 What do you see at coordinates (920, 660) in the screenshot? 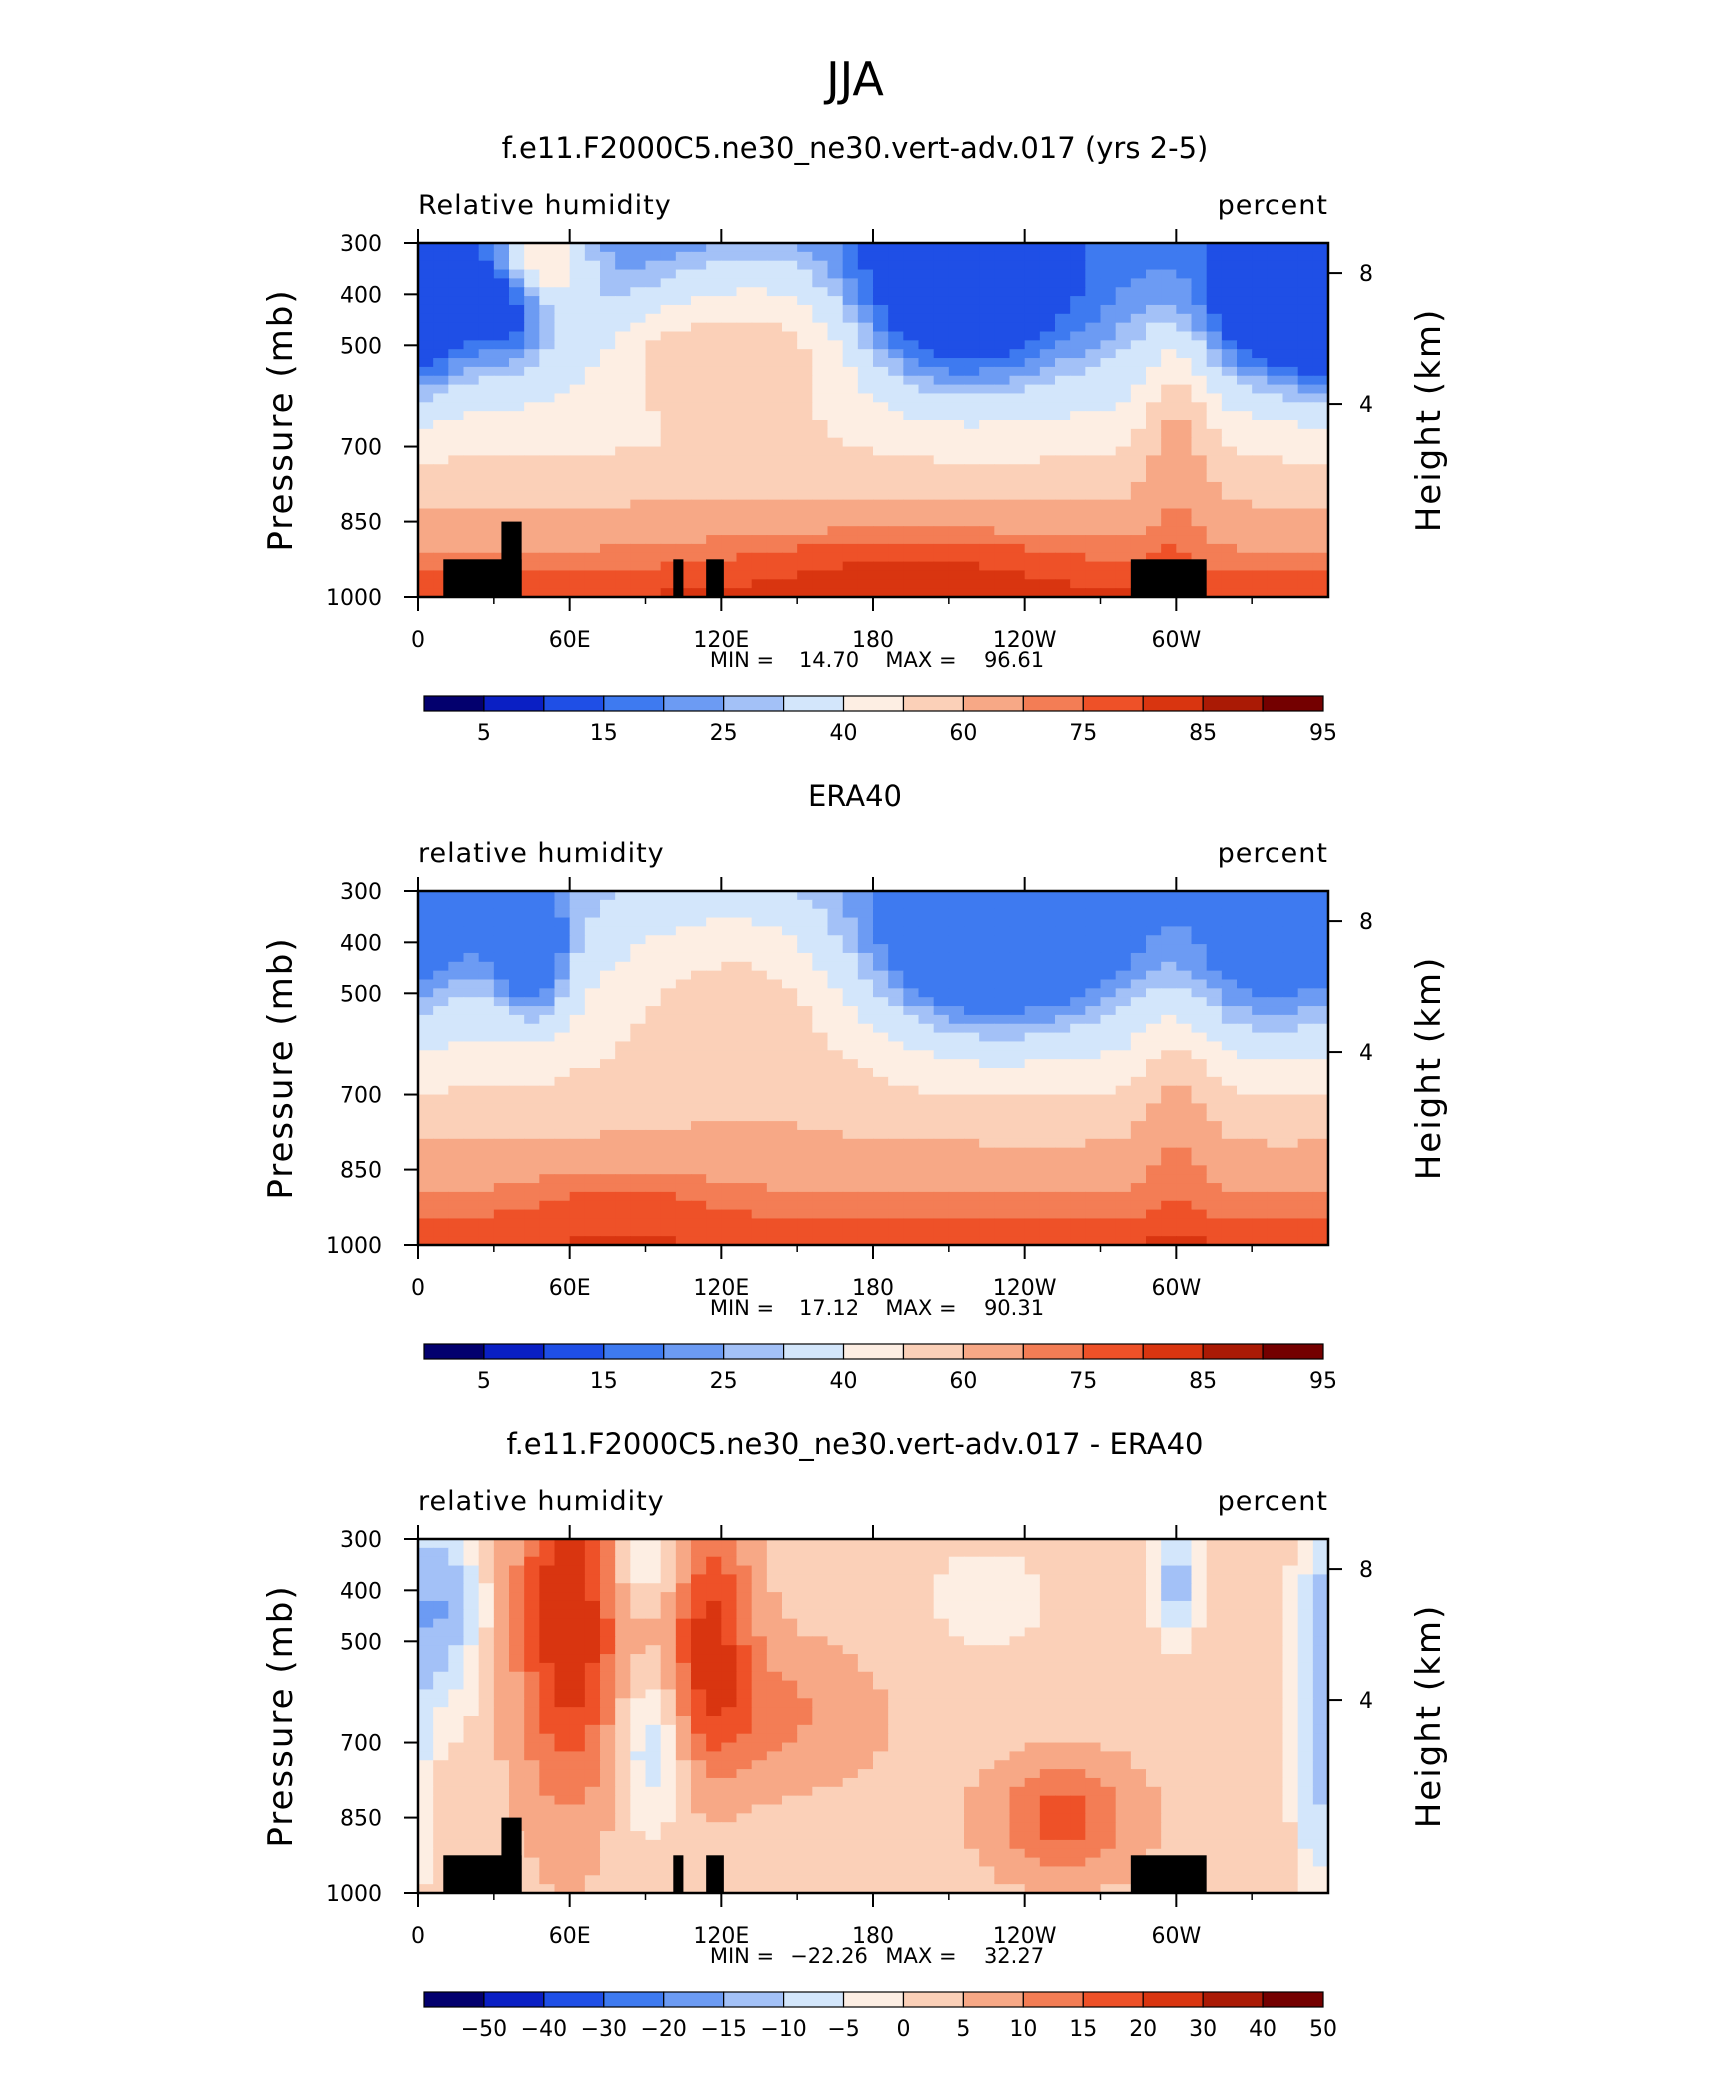
I see `max-label: MAX =` at bounding box center [920, 660].